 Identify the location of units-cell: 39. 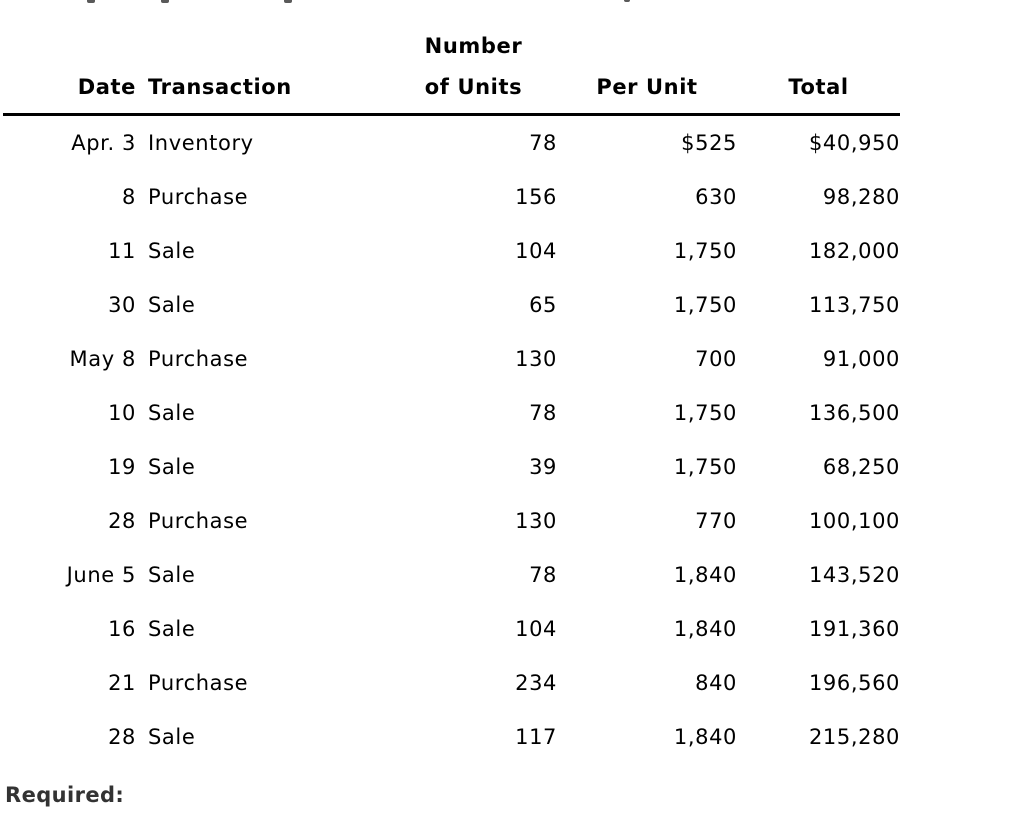
(543, 467).